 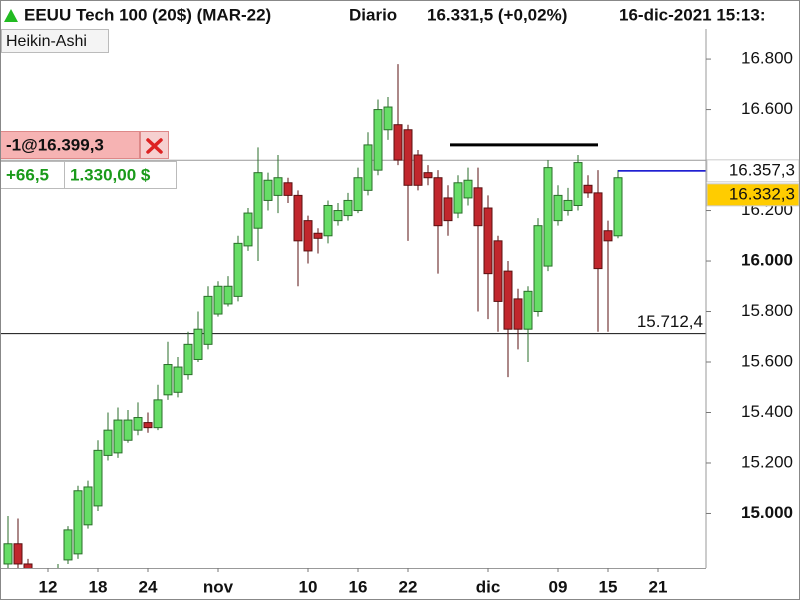 What do you see at coordinates (48, 586) in the screenshot?
I see `x-tick-label: 12` at bounding box center [48, 586].